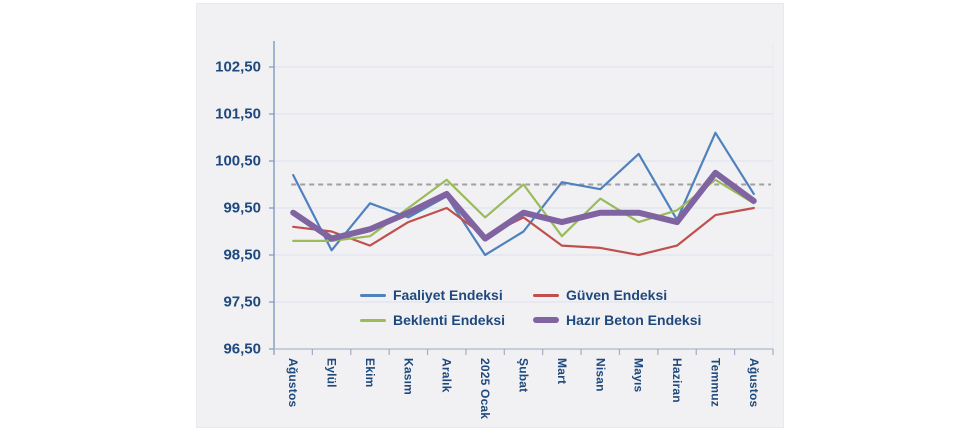 This screenshot has width=980, height=439. I want to click on y-axis-label: 98,50, so click(242, 255).